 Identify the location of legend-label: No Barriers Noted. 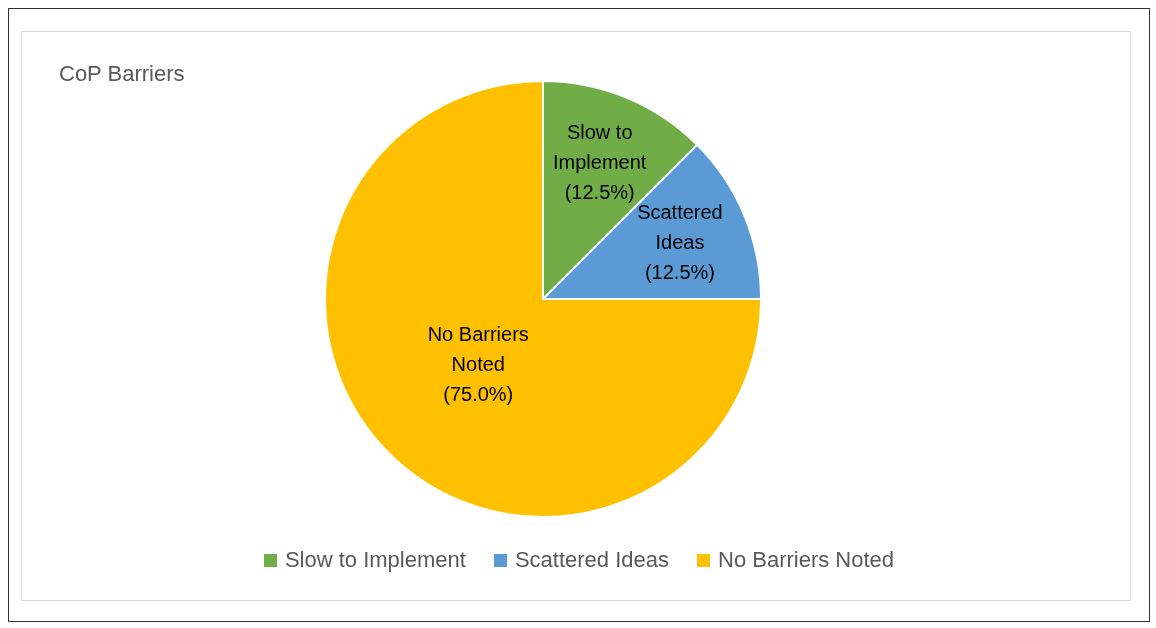
(806, 560).